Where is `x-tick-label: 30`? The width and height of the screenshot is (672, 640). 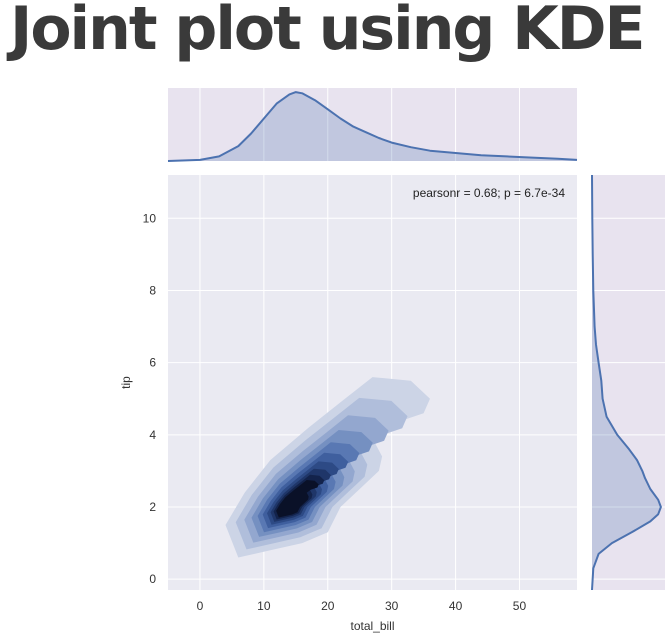
x-tick-label: 30 is located at coordinates (392, 606).